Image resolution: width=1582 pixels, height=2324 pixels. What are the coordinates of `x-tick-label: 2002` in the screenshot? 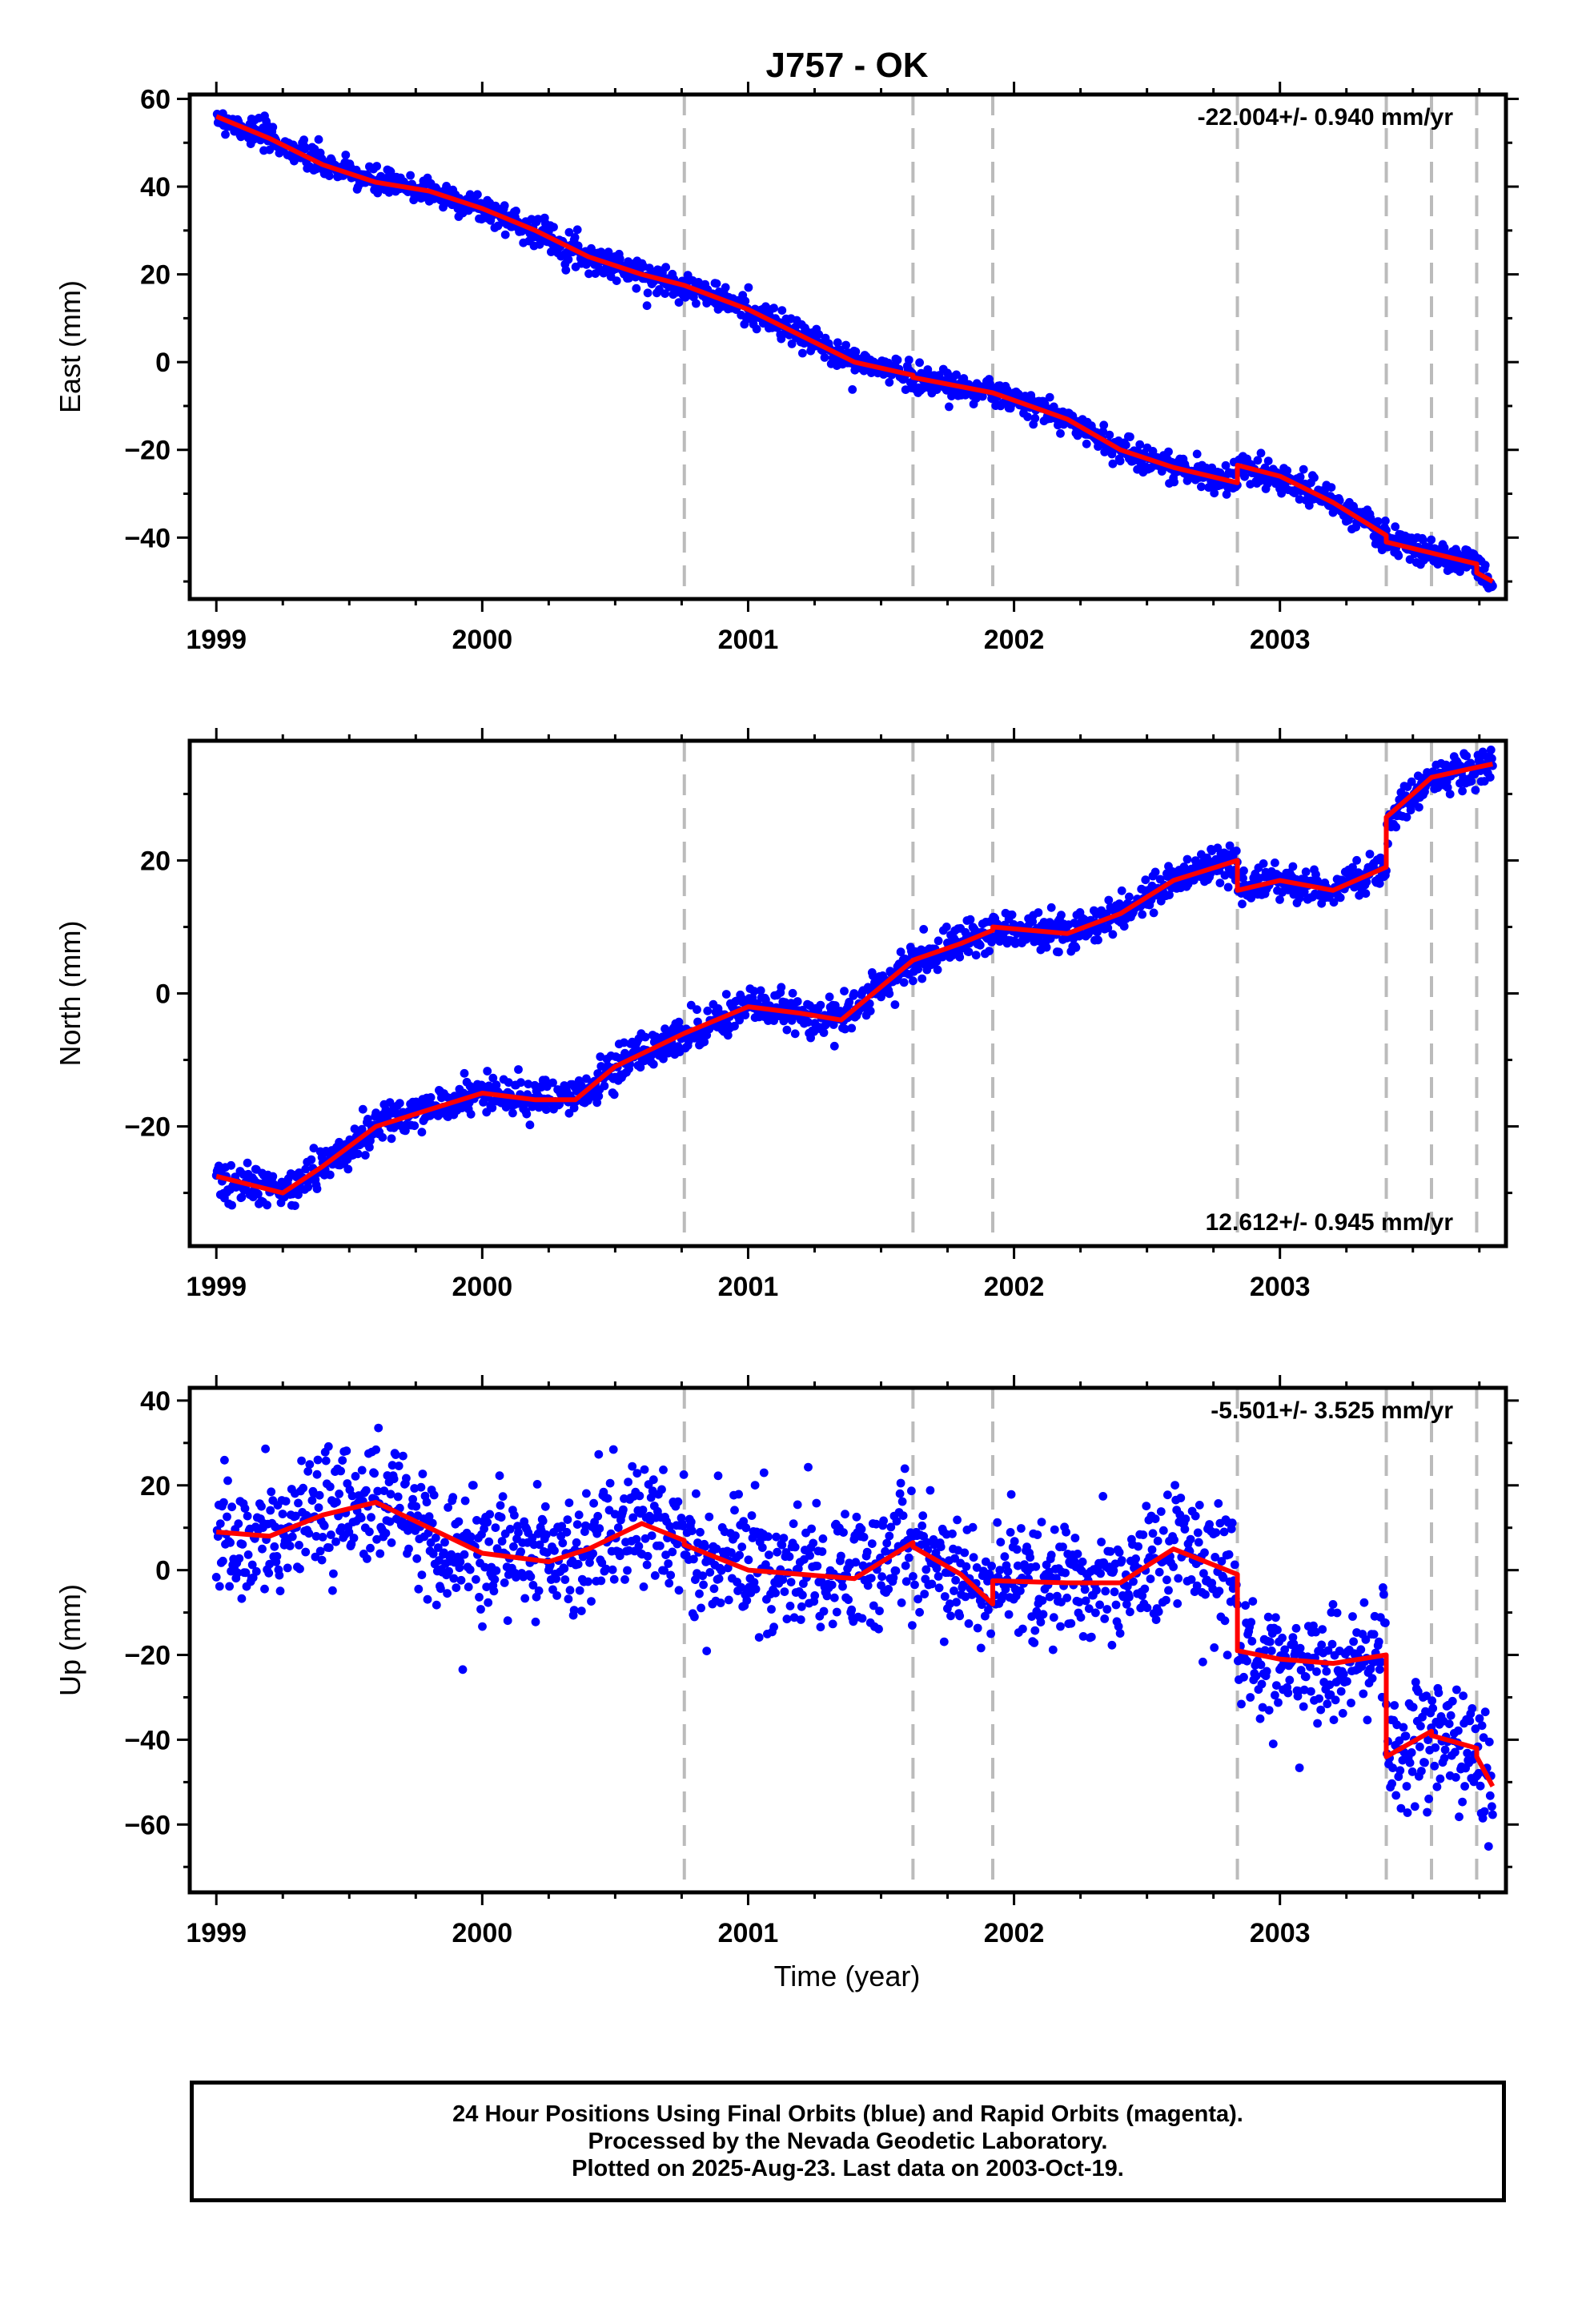 It's located at (1014, 1933).